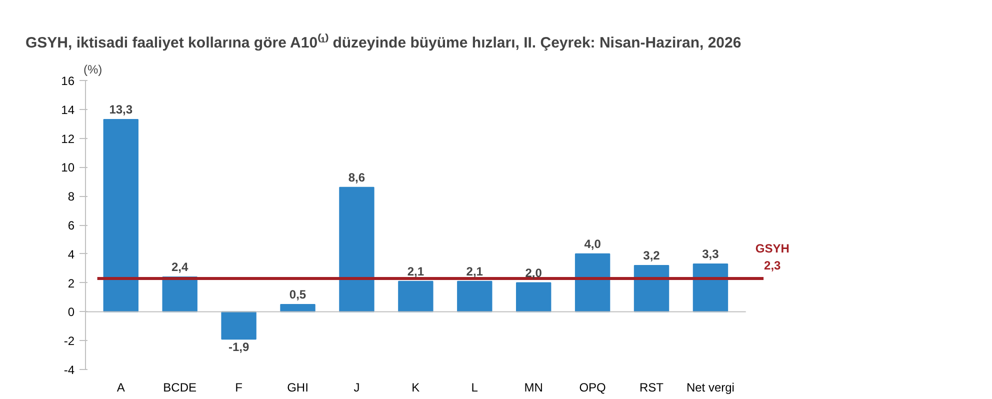 This screenshot has width=992, height=399. What do you see at coordinates (71, 312) in the screenshot?
I see `y-tick-label: 0` at bounding box center [71, 312].